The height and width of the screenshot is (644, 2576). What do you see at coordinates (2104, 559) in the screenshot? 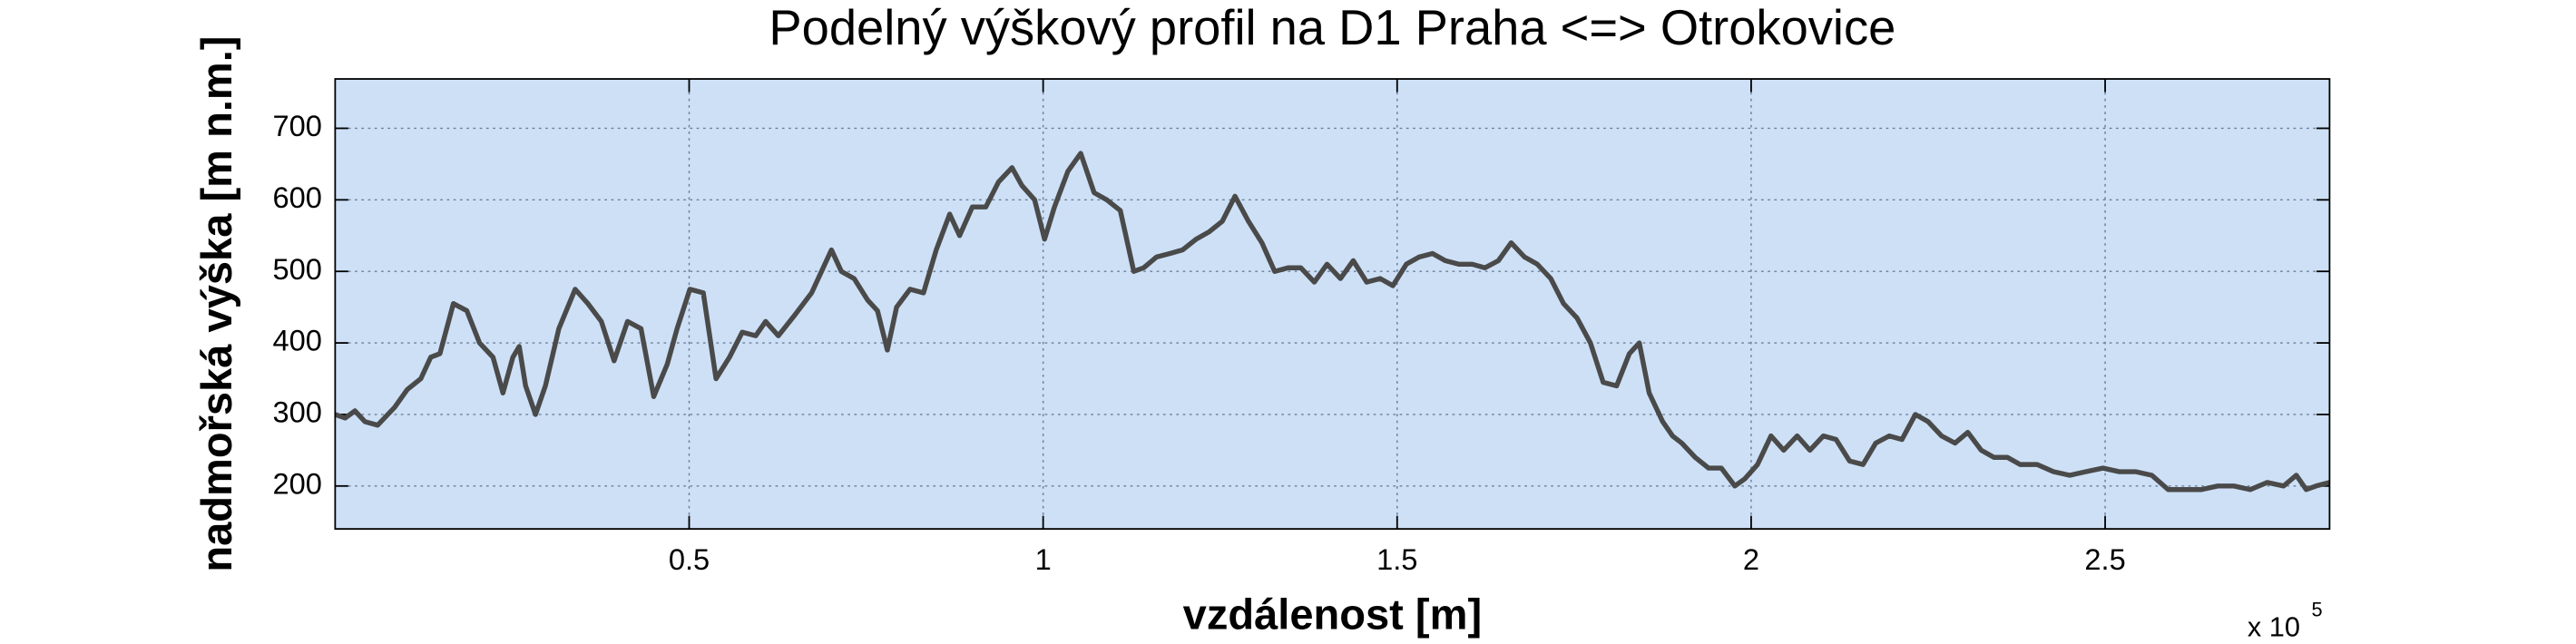
I see `x-tick-label: 2.5` at bounding box center [2104, 559].